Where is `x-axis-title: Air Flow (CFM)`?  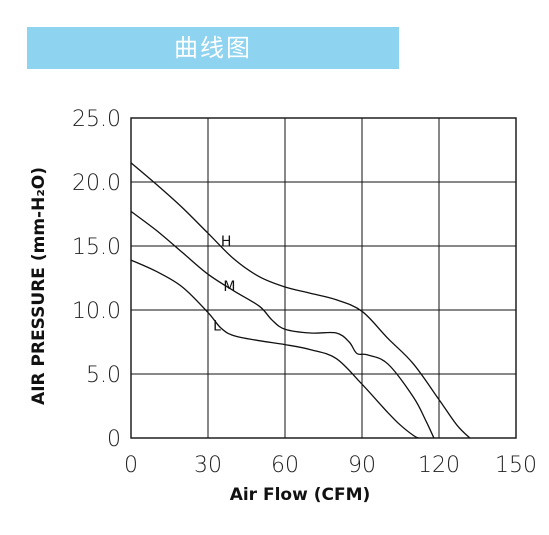 x-axis-title: Air Flow (CFM) is located at coordinates (300, 495).